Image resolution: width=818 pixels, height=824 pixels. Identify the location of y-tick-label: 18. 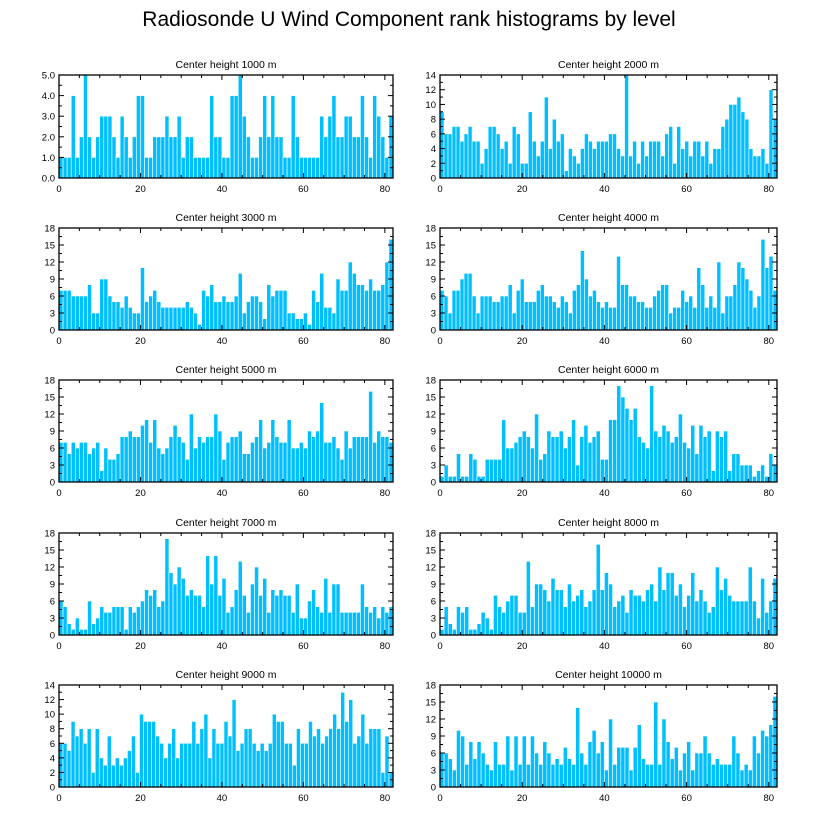
(430, 686).